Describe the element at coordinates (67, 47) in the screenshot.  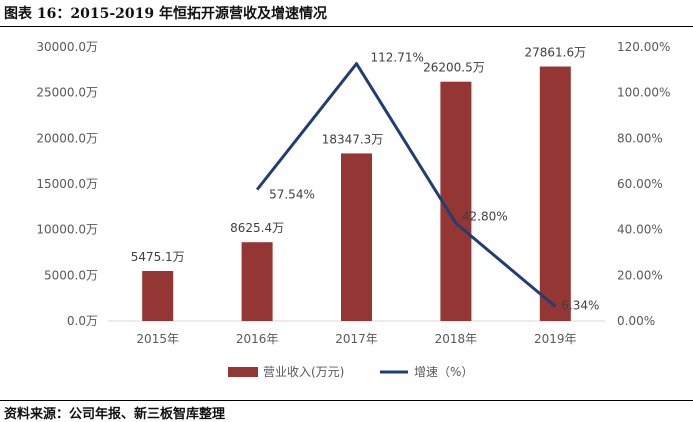
I see `y-left-tick-label: 30000.0万` at that location.